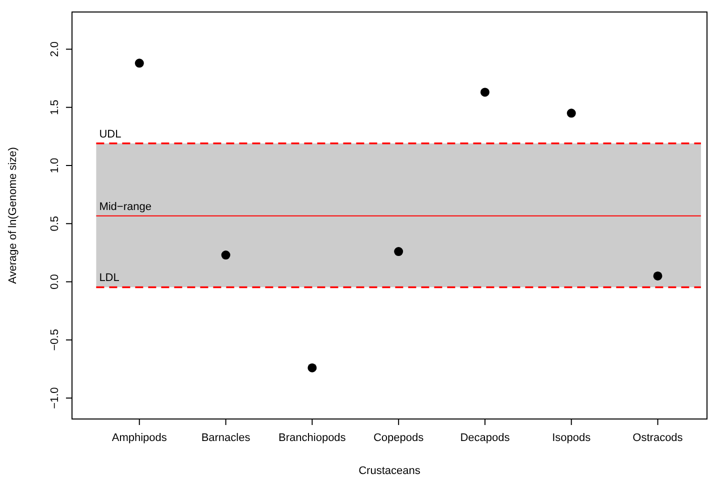  Describe the element at coordinates (55, 108) in the screenshot. I see `y-tick-label: 1.5` at that location.